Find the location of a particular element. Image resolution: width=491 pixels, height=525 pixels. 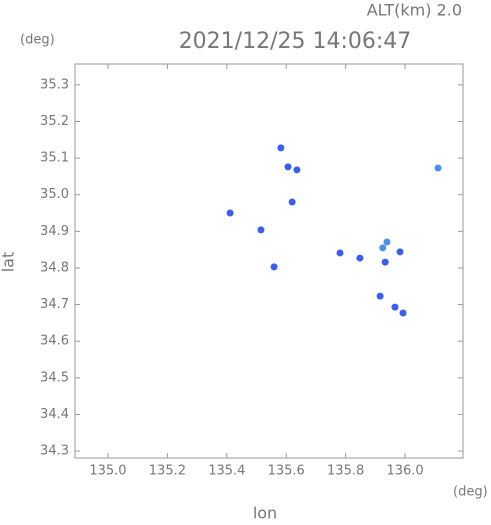

y-tick-label: 34.4 is located at coordinates (54, 414).